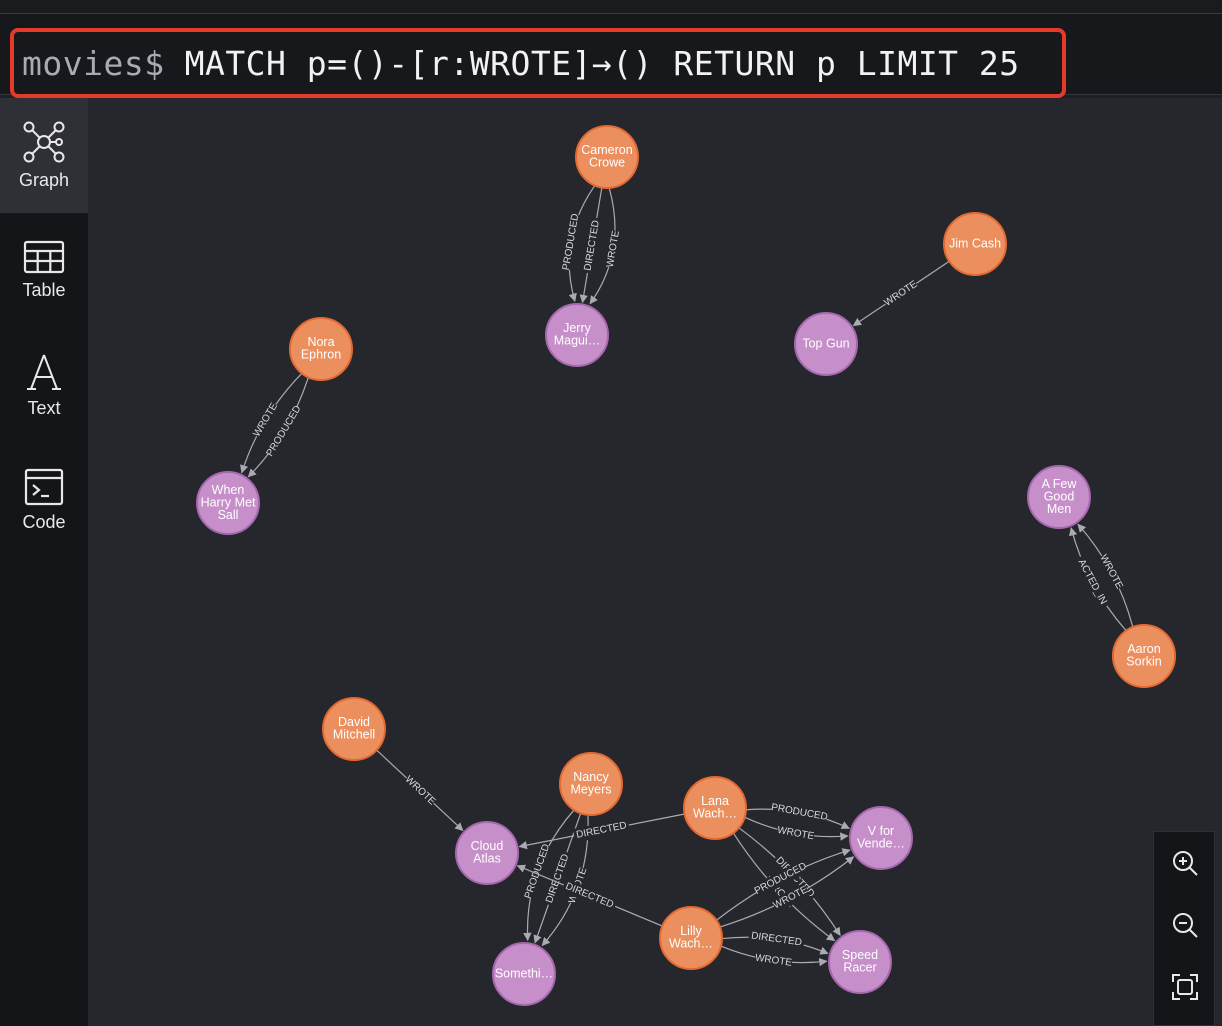  I want to click on zoom-in-button, so click(1185, 863).